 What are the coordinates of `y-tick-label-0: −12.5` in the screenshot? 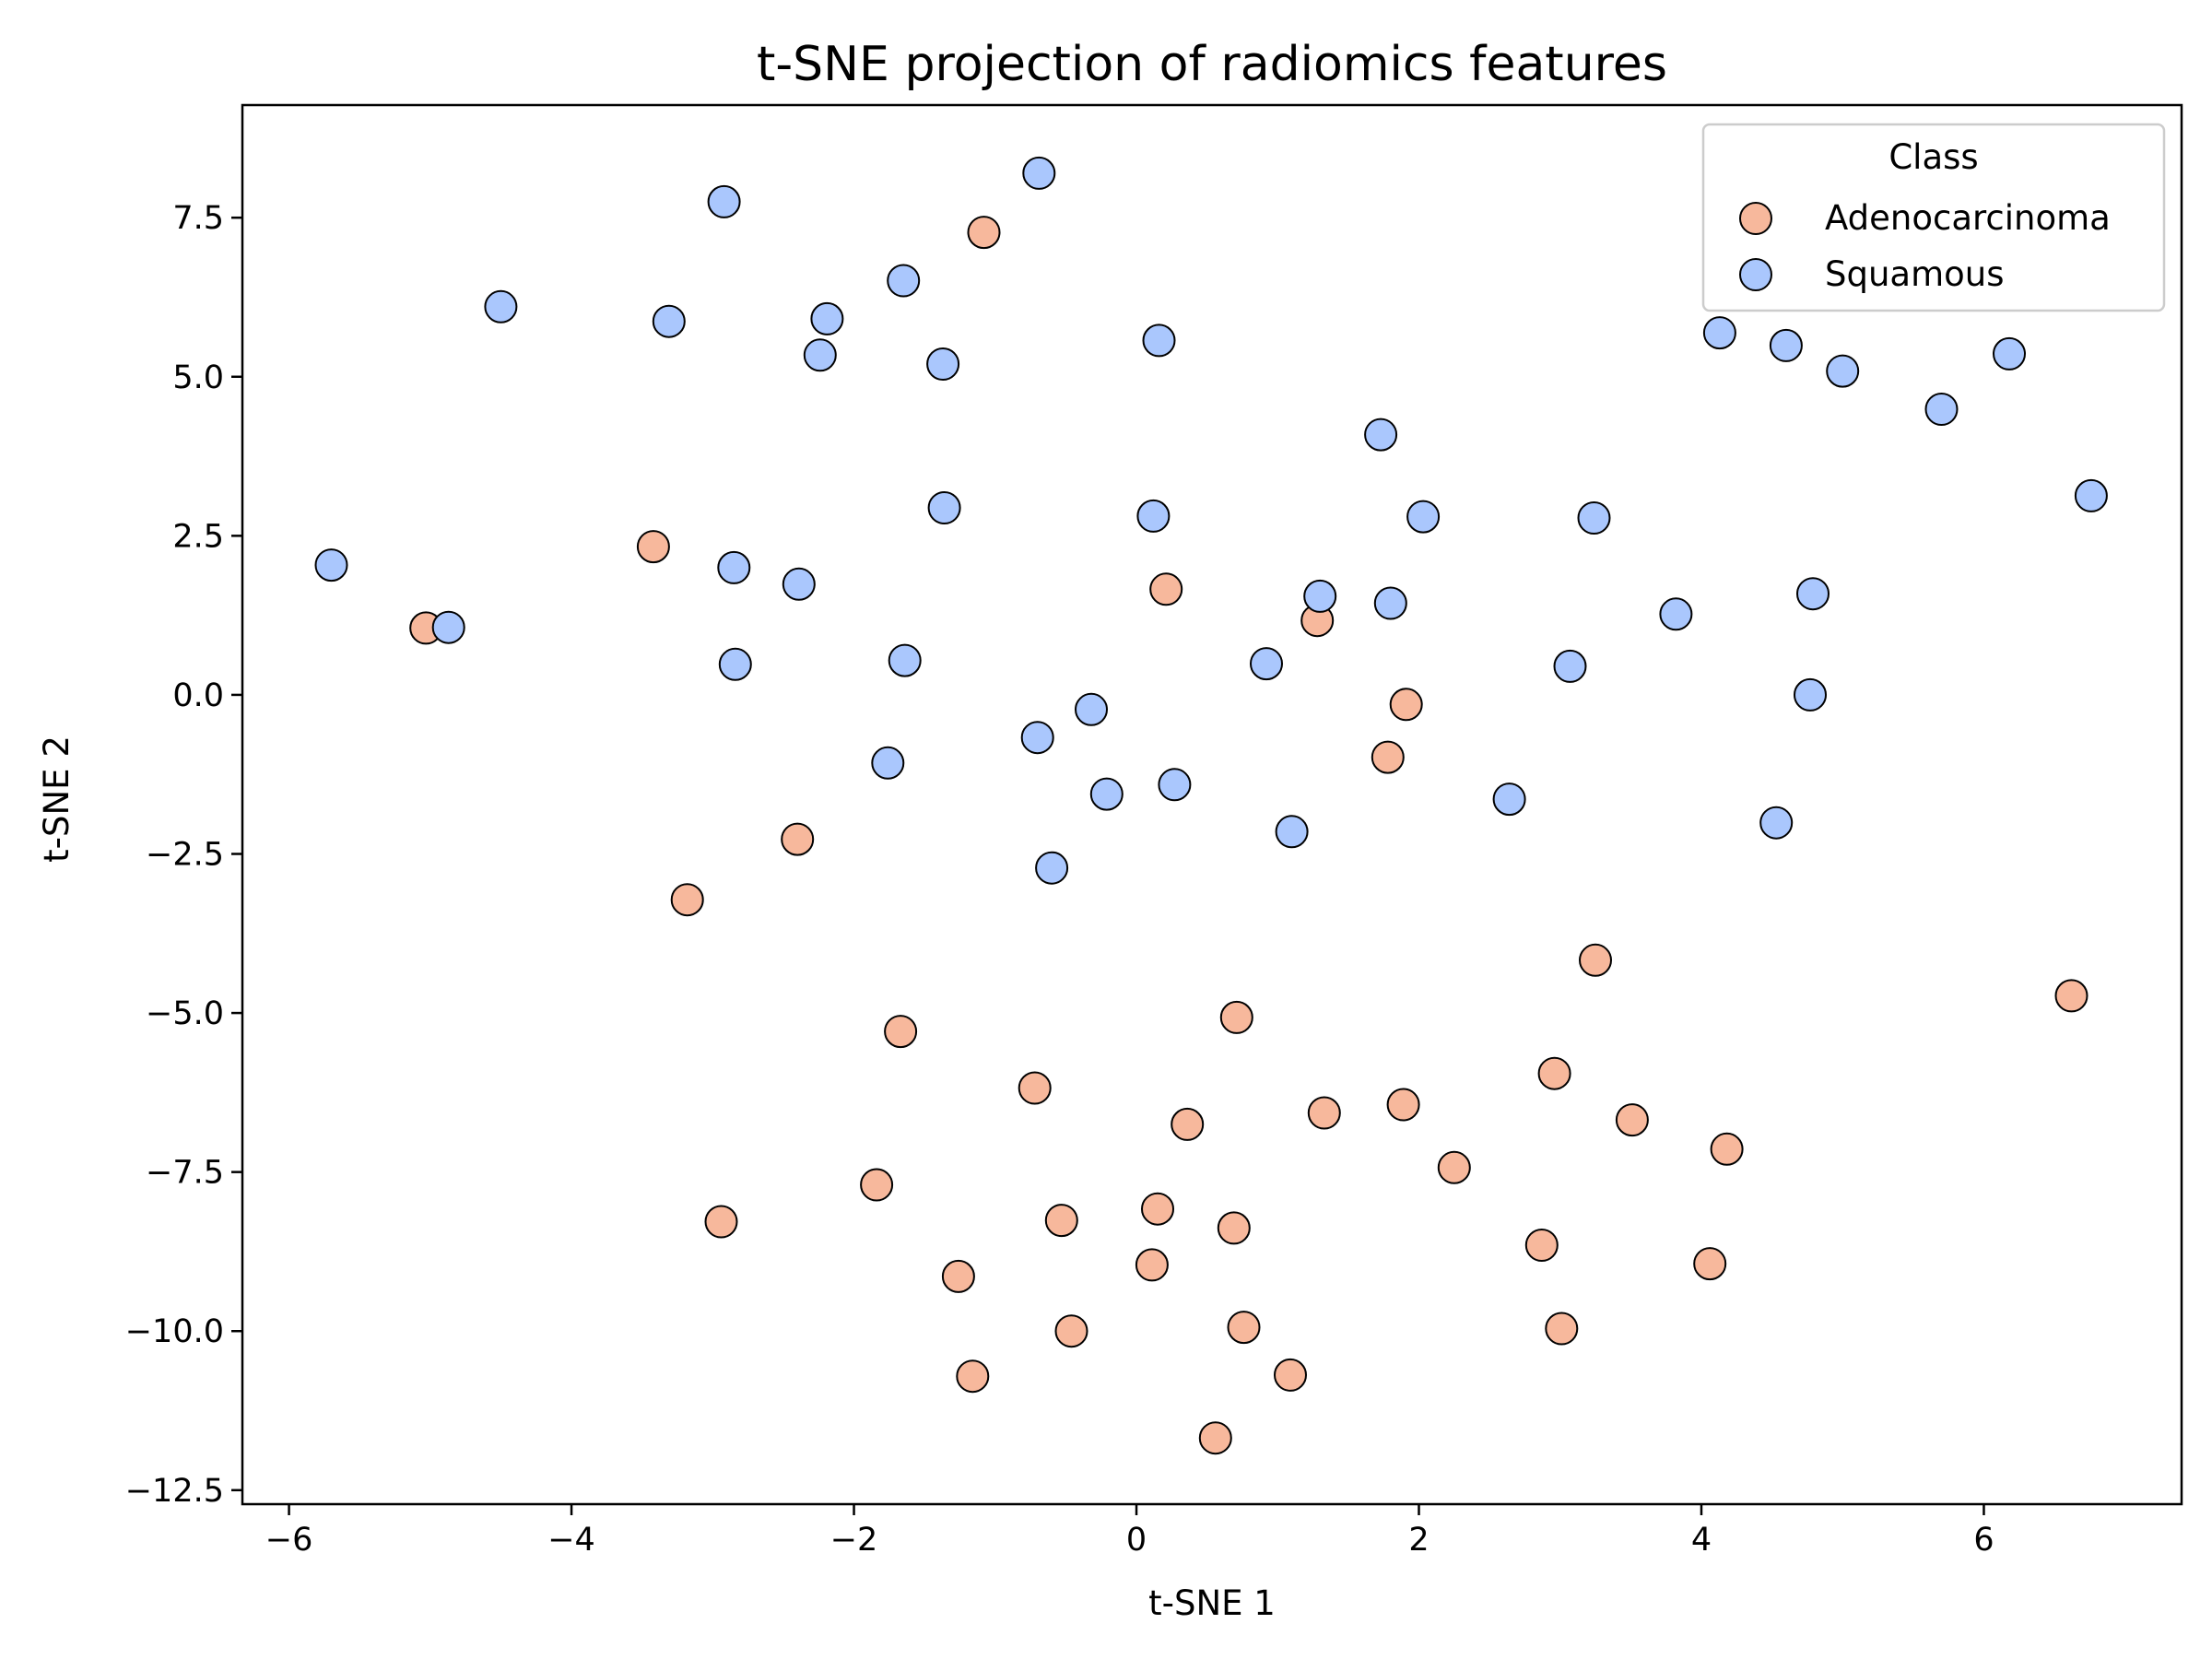 It's located at (174, 1491).